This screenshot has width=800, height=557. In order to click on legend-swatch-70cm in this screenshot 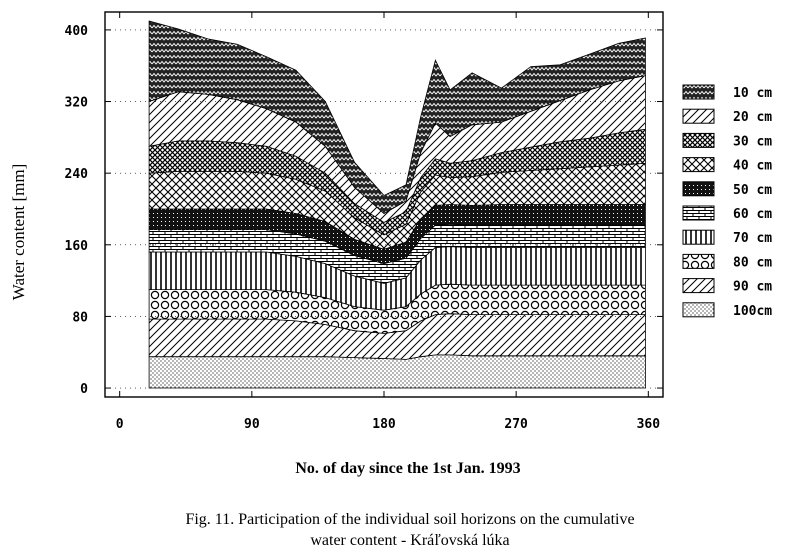, I will do `click(698, 237)`.